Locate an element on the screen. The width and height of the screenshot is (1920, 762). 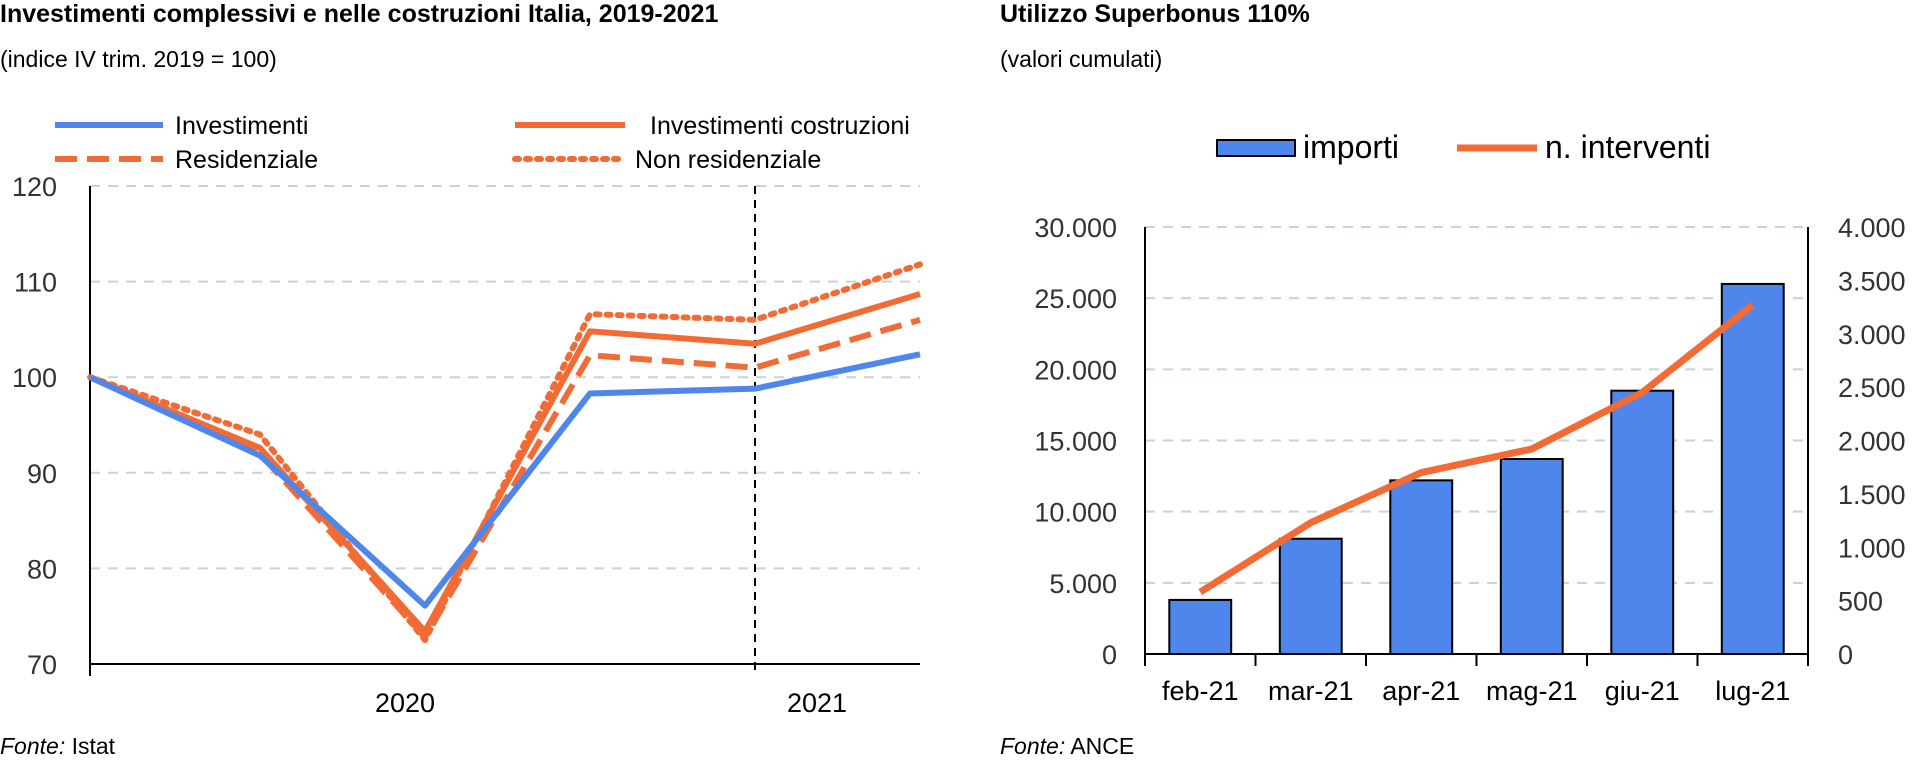
chart1-source: Fonte: Istat is located at coordinates (57, 746).